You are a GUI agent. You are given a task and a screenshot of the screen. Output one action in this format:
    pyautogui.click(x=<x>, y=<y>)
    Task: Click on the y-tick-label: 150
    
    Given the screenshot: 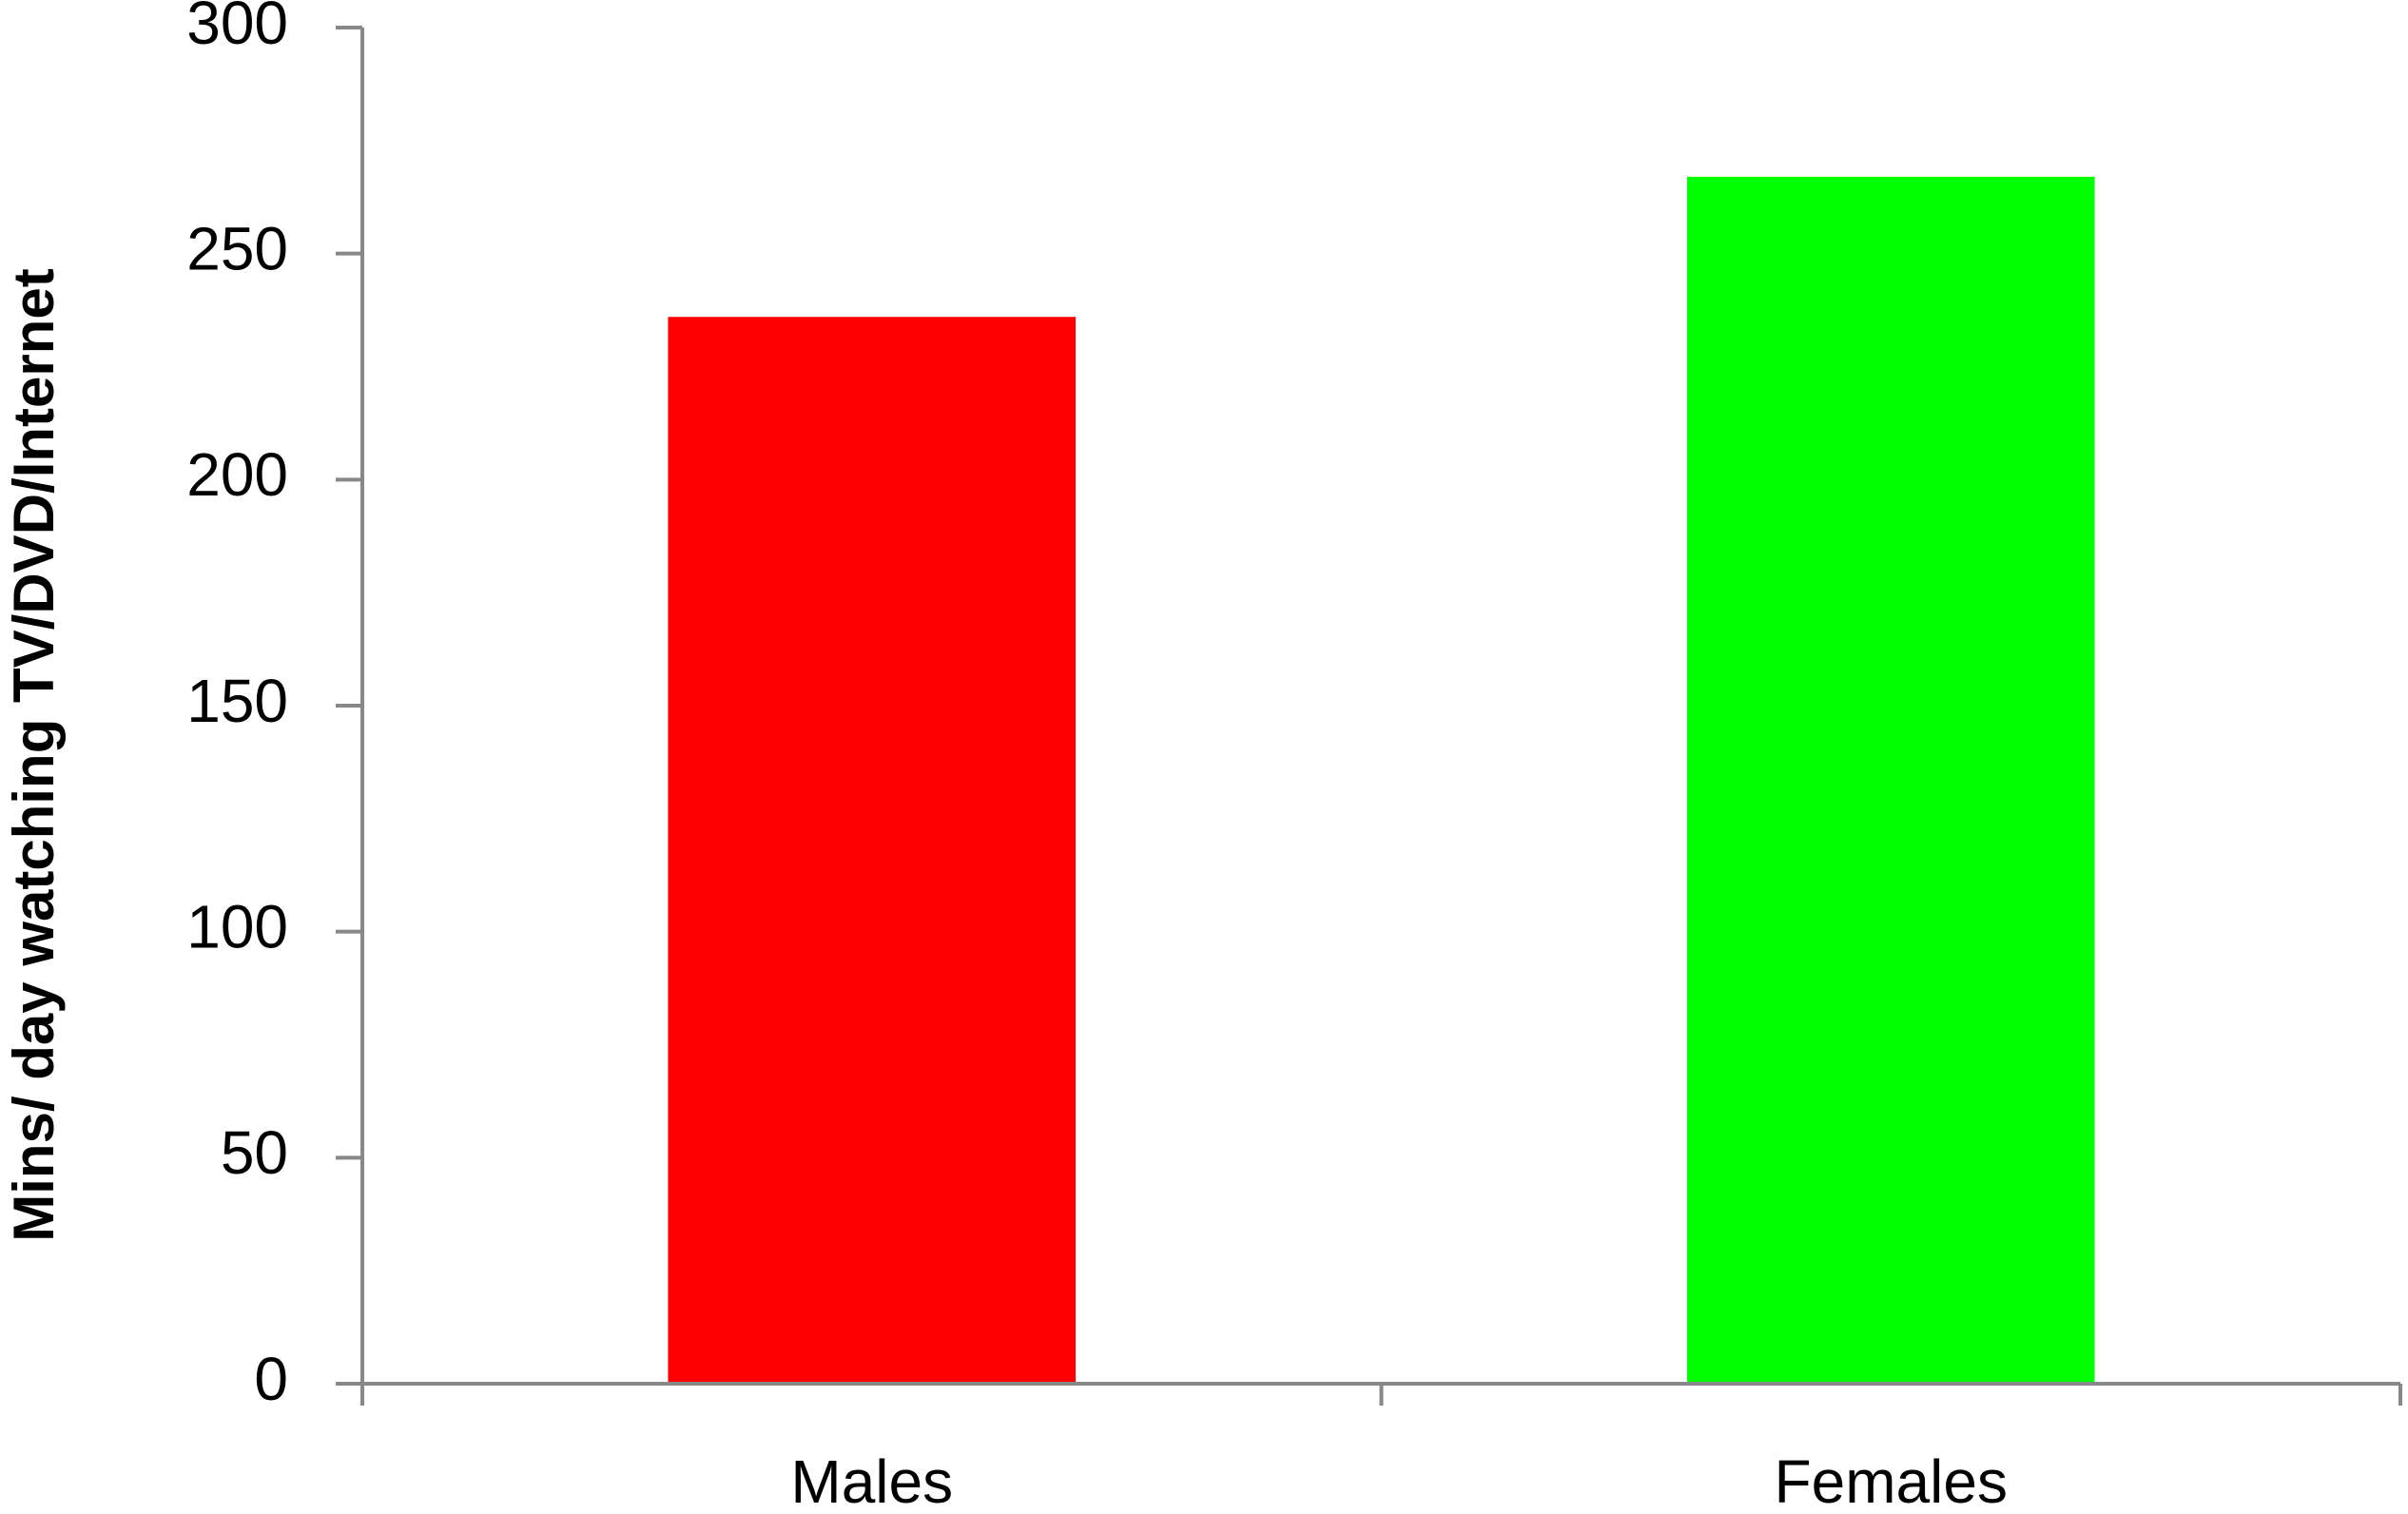 What is the action you would take?
    pyautogui.click(x=237, y=701)
    